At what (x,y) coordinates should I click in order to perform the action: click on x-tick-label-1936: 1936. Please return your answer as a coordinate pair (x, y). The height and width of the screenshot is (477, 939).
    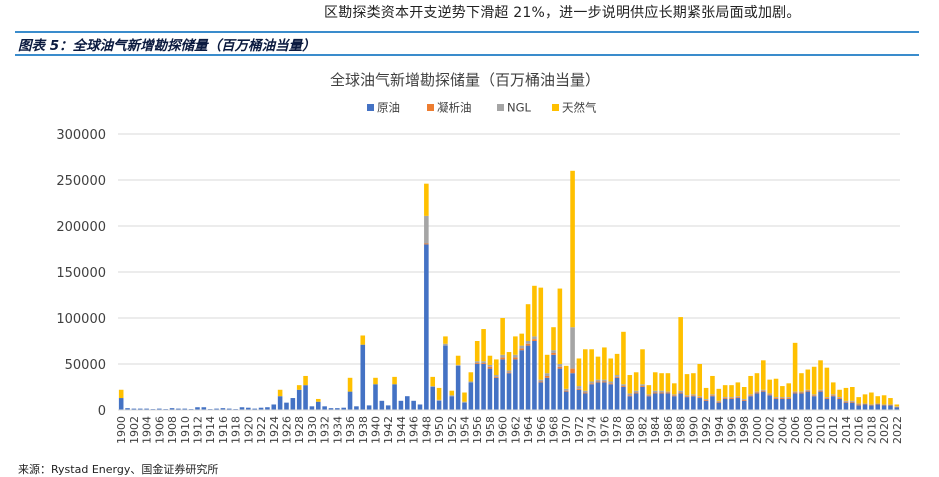
    Looking at the image, I should click on (350, 430).